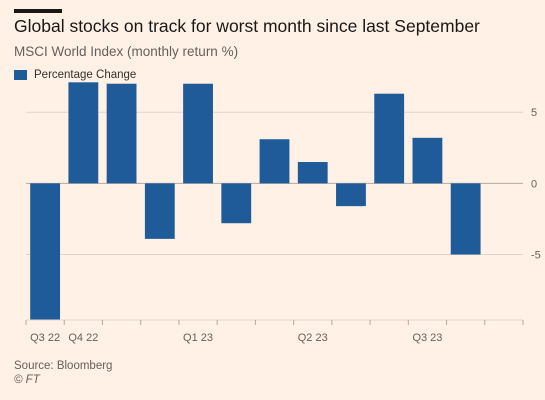 The width and height of the screenshot is (545, 400). I want to click on y-tick-label: -5, so click(536, 256).